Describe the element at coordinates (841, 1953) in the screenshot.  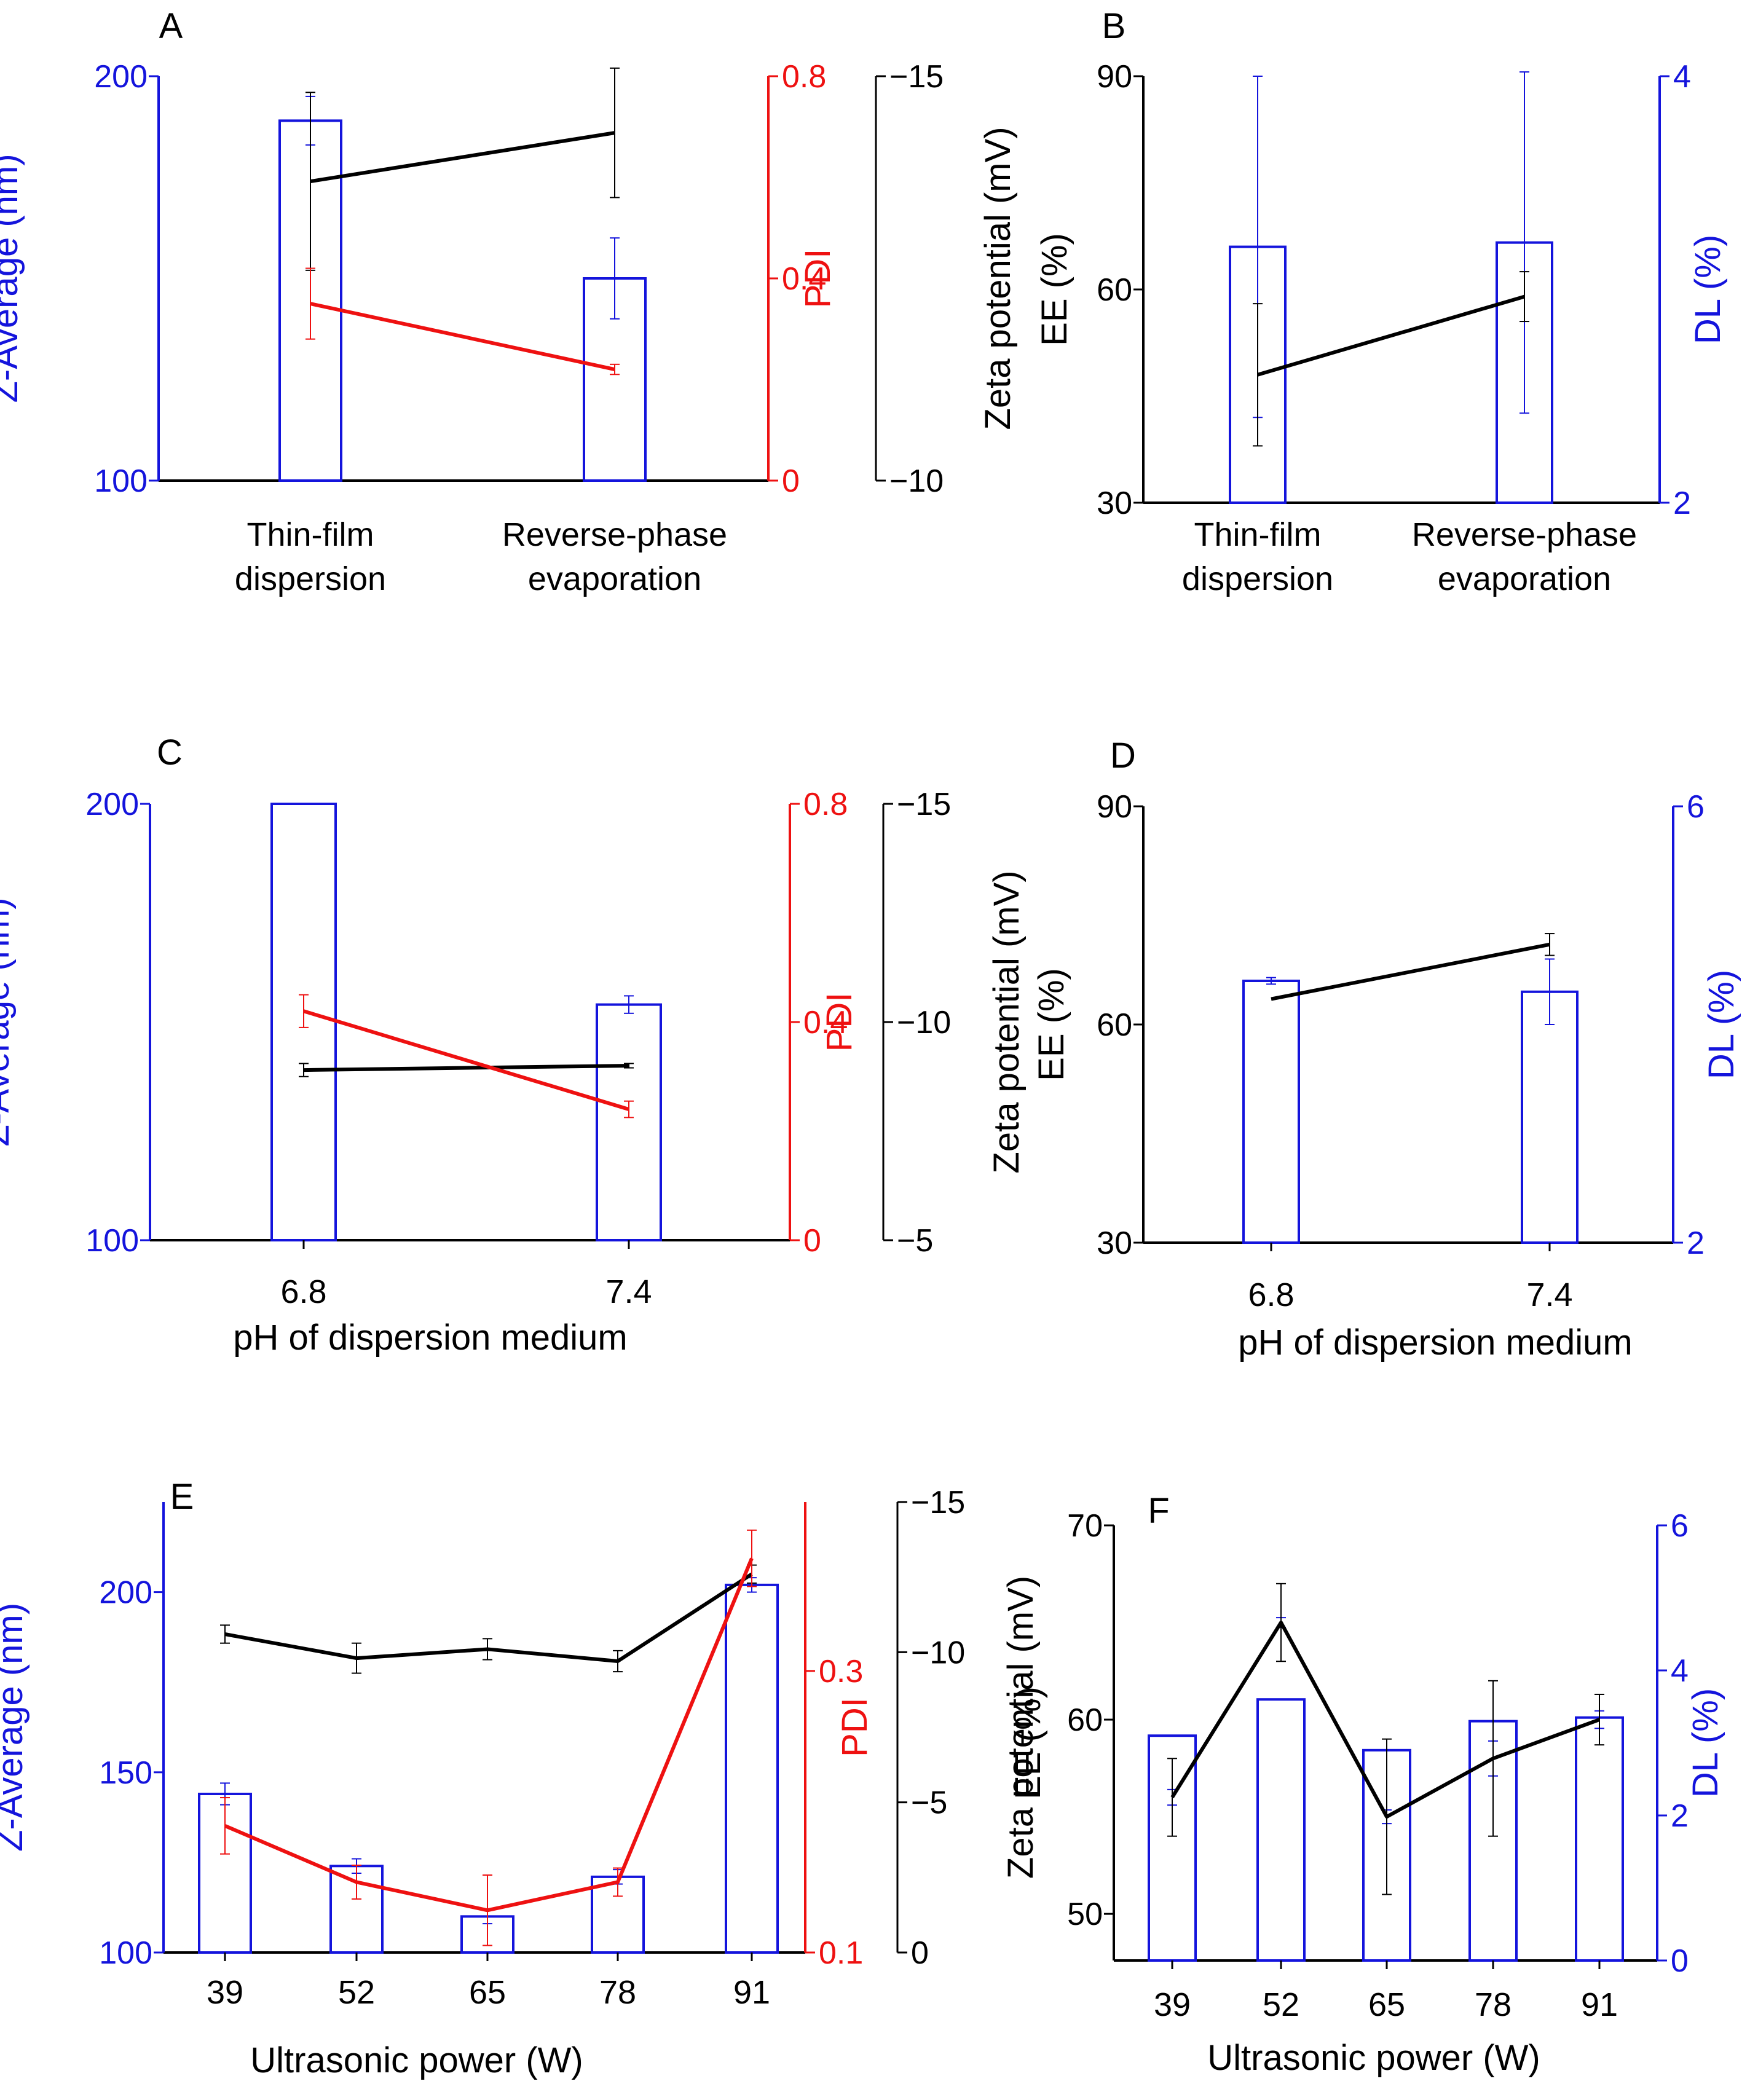
I see `y-tick-label-1: 0.1` at that location.